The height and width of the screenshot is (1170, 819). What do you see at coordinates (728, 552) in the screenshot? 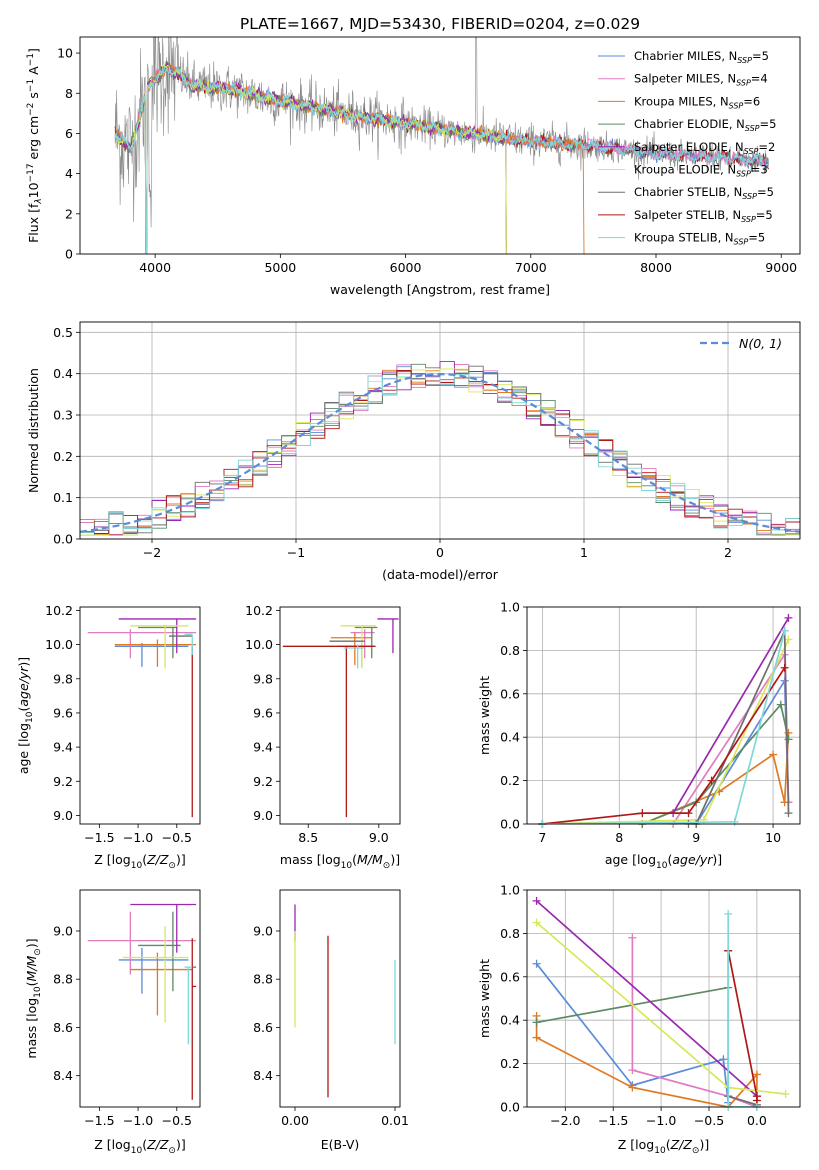
I see `x-tick-label: 2` at bounding box center [728, 552].